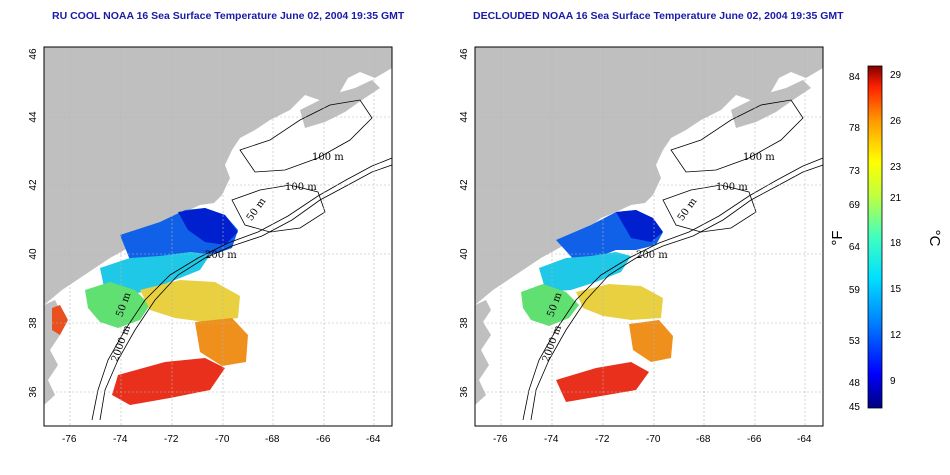 This screenshot has height=475, width=950. What do you see at coordinates (340, 104) in the screenshot?
I see `map-raw-land-novascotia` at bounding box center [340, 104].